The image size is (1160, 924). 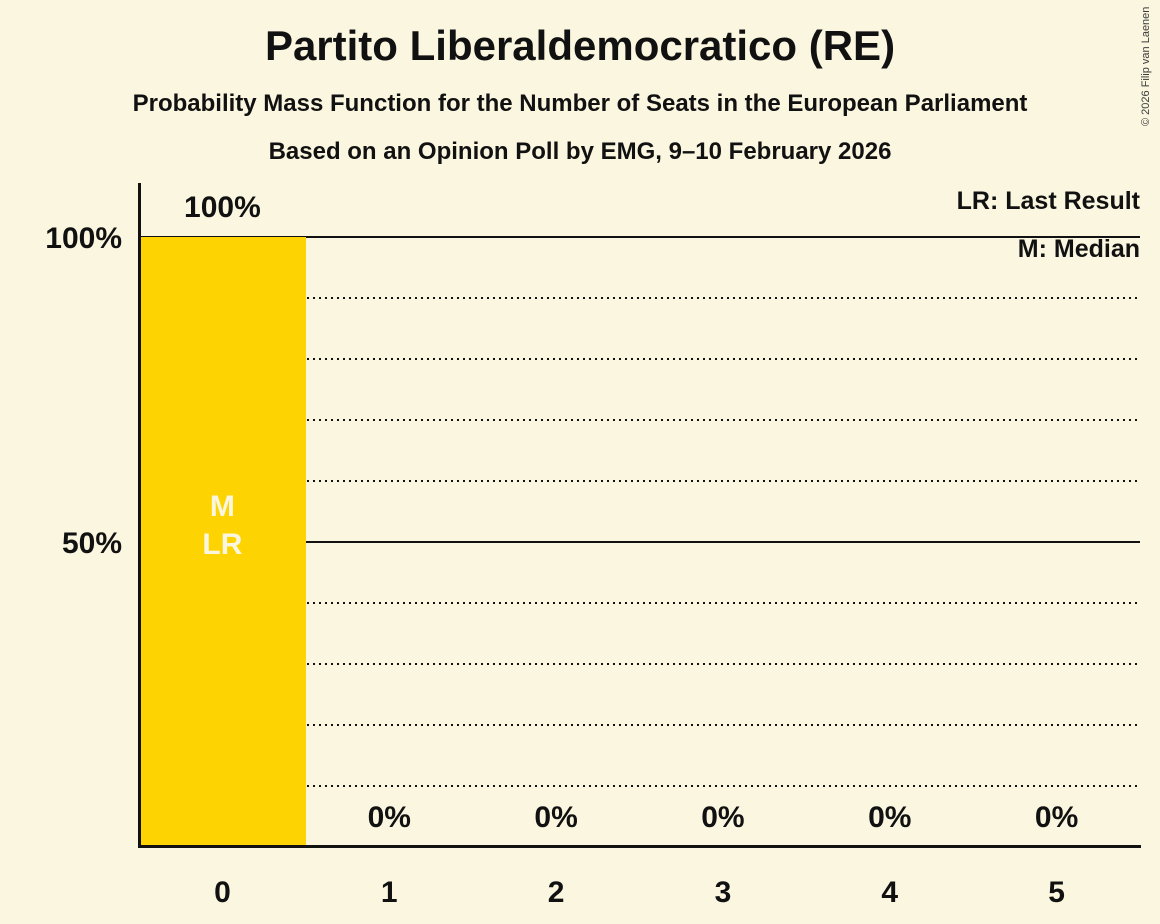 What do you see at coordinates (639, 481) in the screenshot?
I see `gridline-60pct` at bounding box center [639, 481].